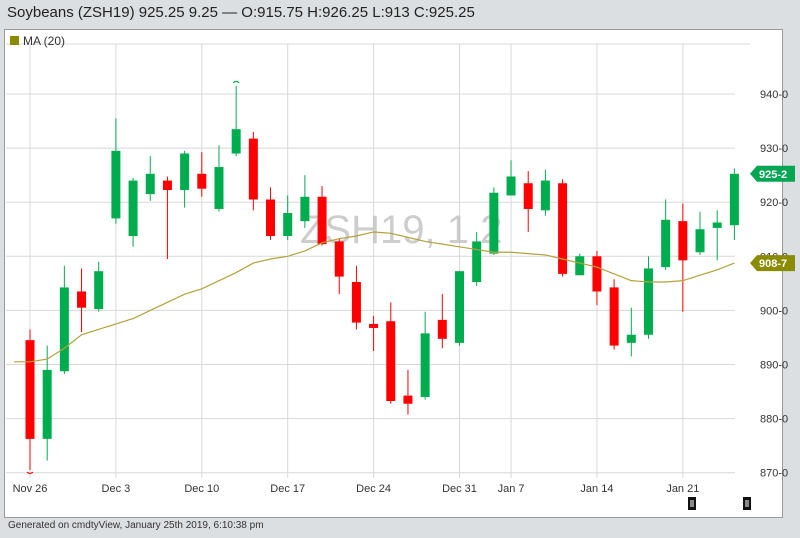  What do you see at coordinates (774, 311) in the screenshot?
I see `y-tick-label: 900-0` at bounding box center [774, 311].